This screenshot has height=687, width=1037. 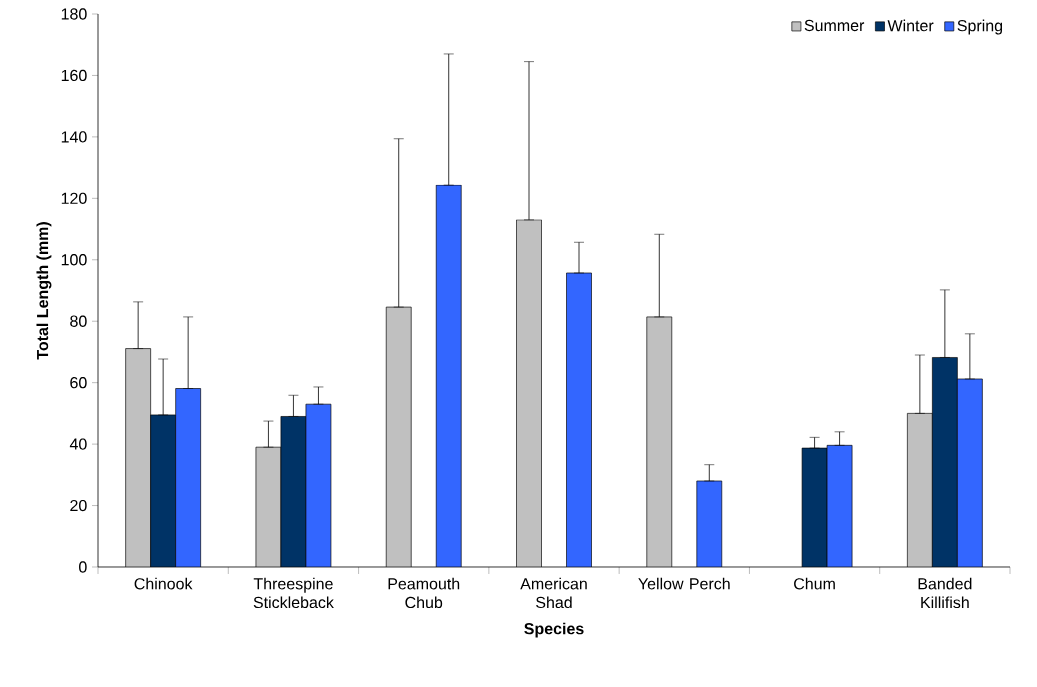 I want to click on x-tick-label: Chum, so click(x=814, y=583).